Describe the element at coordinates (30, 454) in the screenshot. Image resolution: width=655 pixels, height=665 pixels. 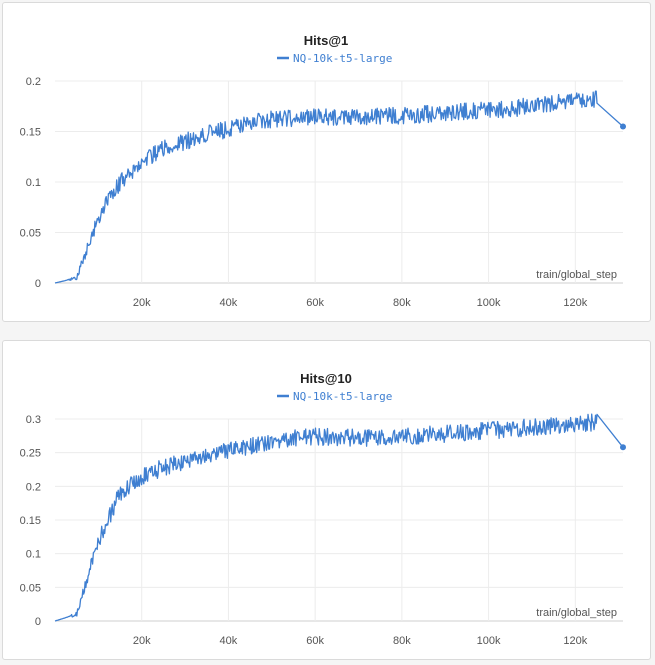
I see `y-tick-label: 0.25` at that location.